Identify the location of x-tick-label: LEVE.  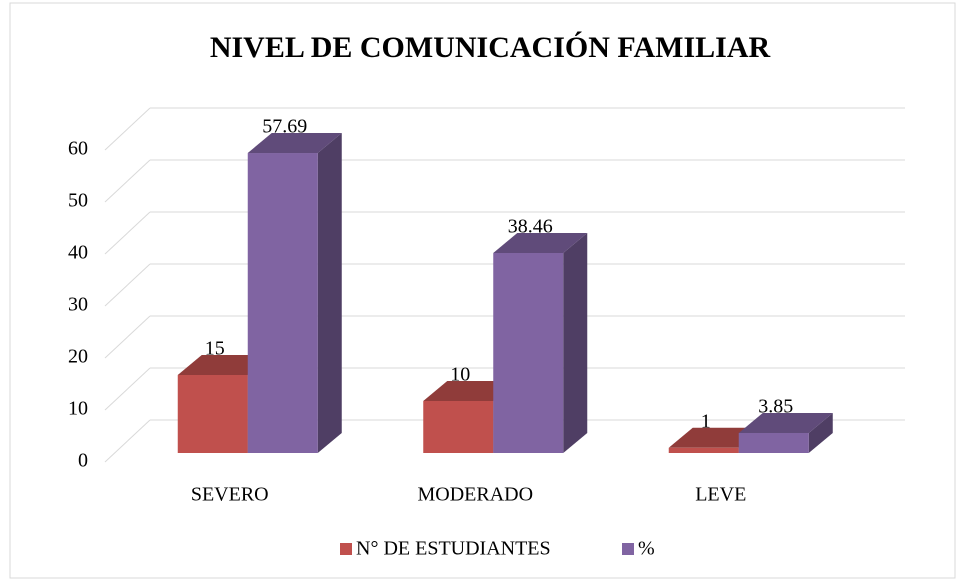
(720, 495).